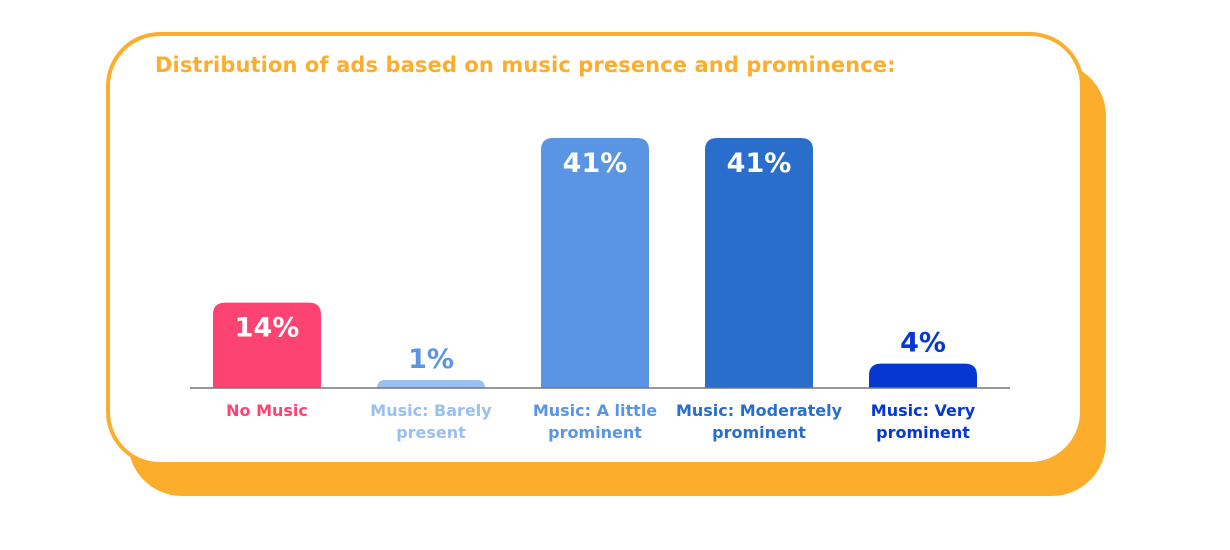  I want to click on category-label-4-line-1: prominent, so click(923, 432).